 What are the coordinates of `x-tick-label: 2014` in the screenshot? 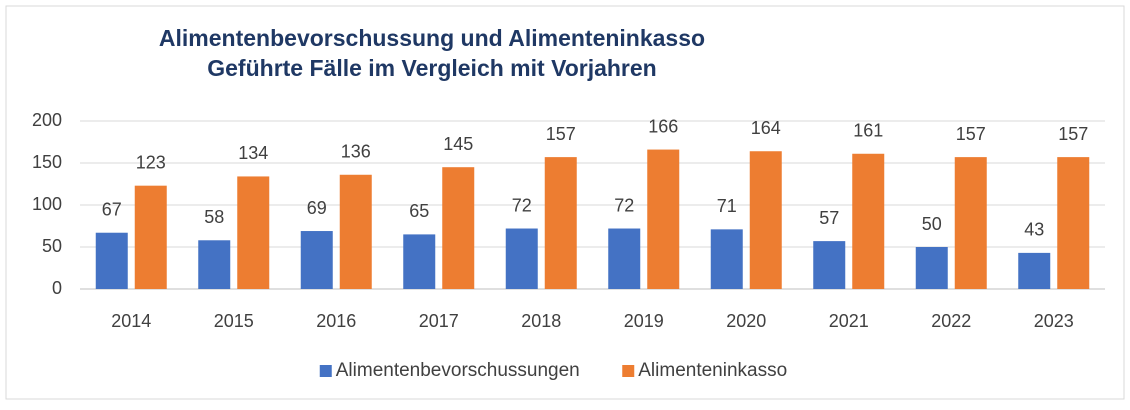 It's located at (131, 321).